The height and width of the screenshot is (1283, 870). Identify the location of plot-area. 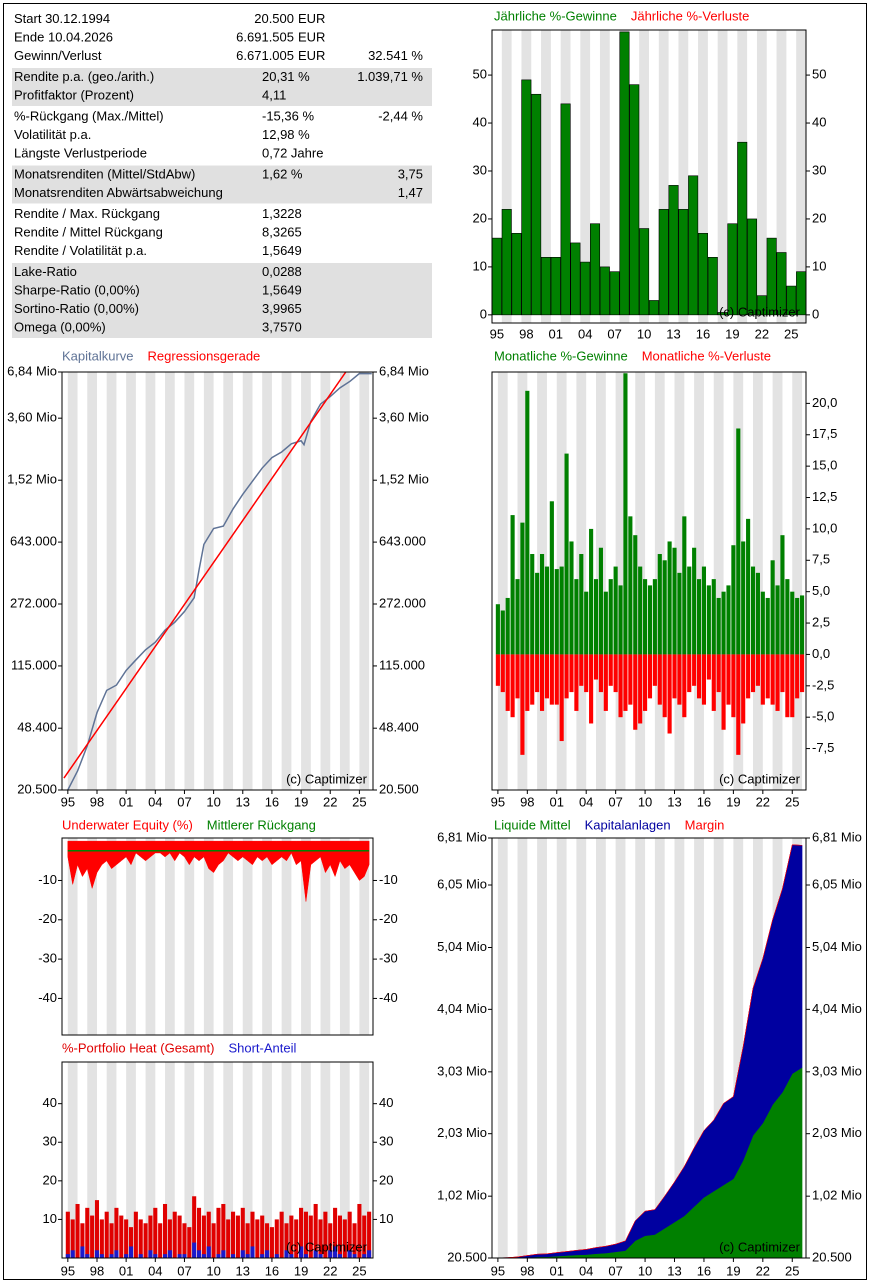
(218, 1160).